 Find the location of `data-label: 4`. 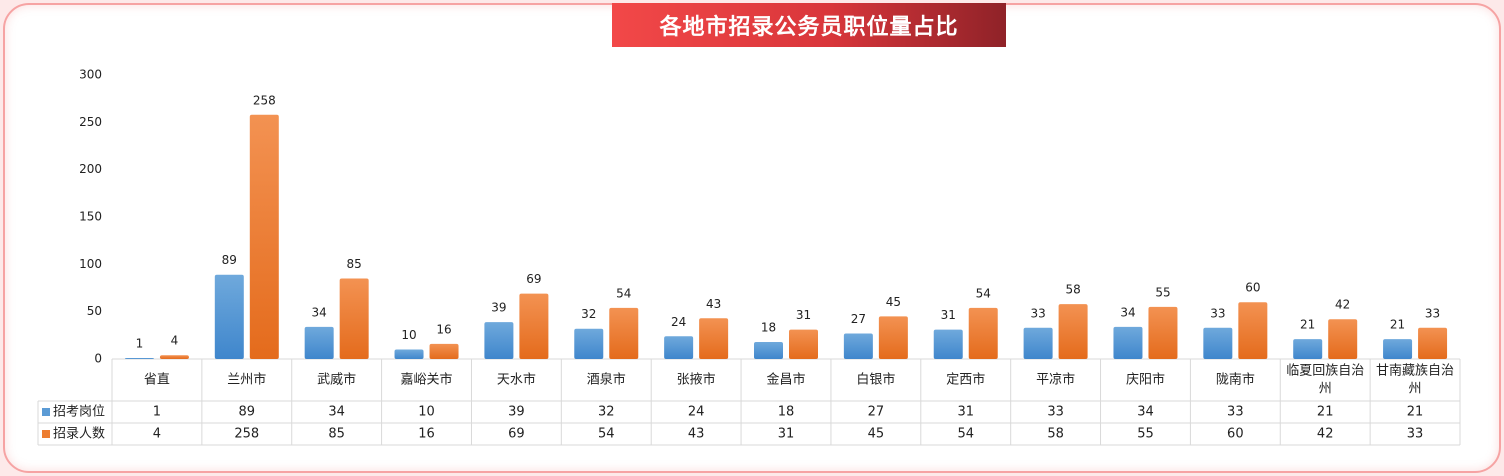

data-label: 4 is located at coordinates (175, 341).